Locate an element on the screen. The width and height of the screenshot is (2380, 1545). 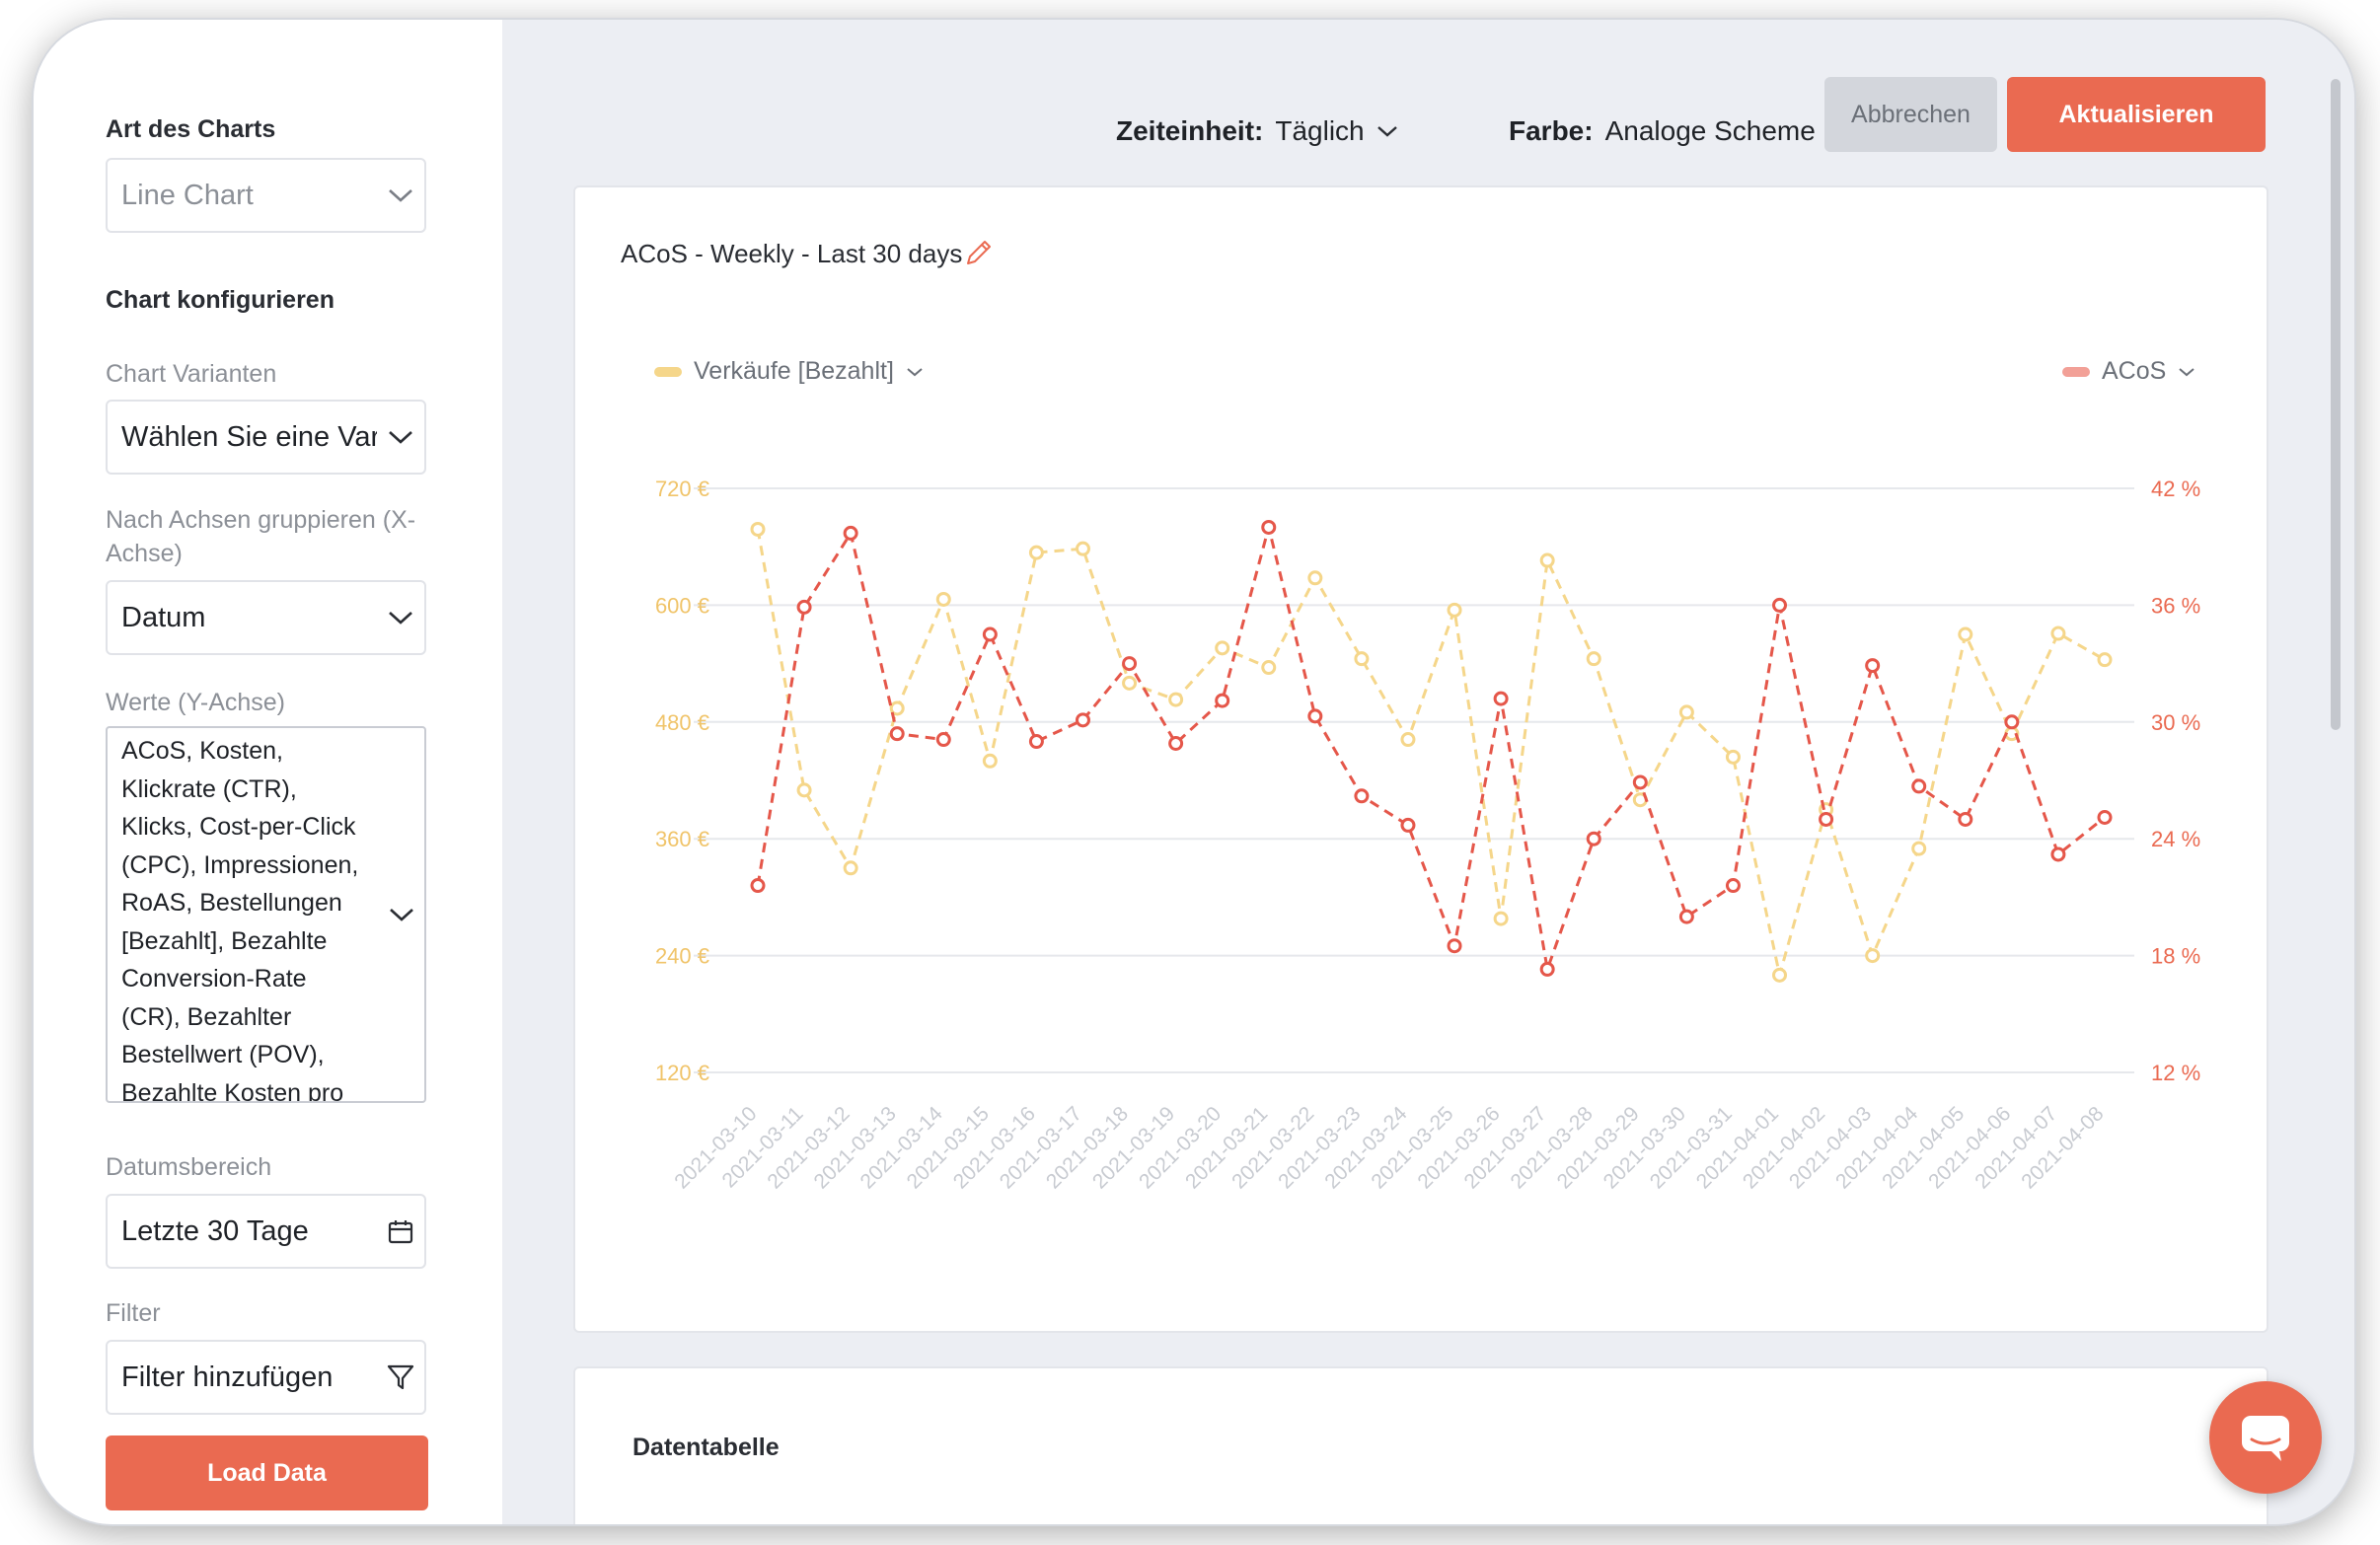
y-left-tick-label: 480 € is located at coordinates (682, 722).